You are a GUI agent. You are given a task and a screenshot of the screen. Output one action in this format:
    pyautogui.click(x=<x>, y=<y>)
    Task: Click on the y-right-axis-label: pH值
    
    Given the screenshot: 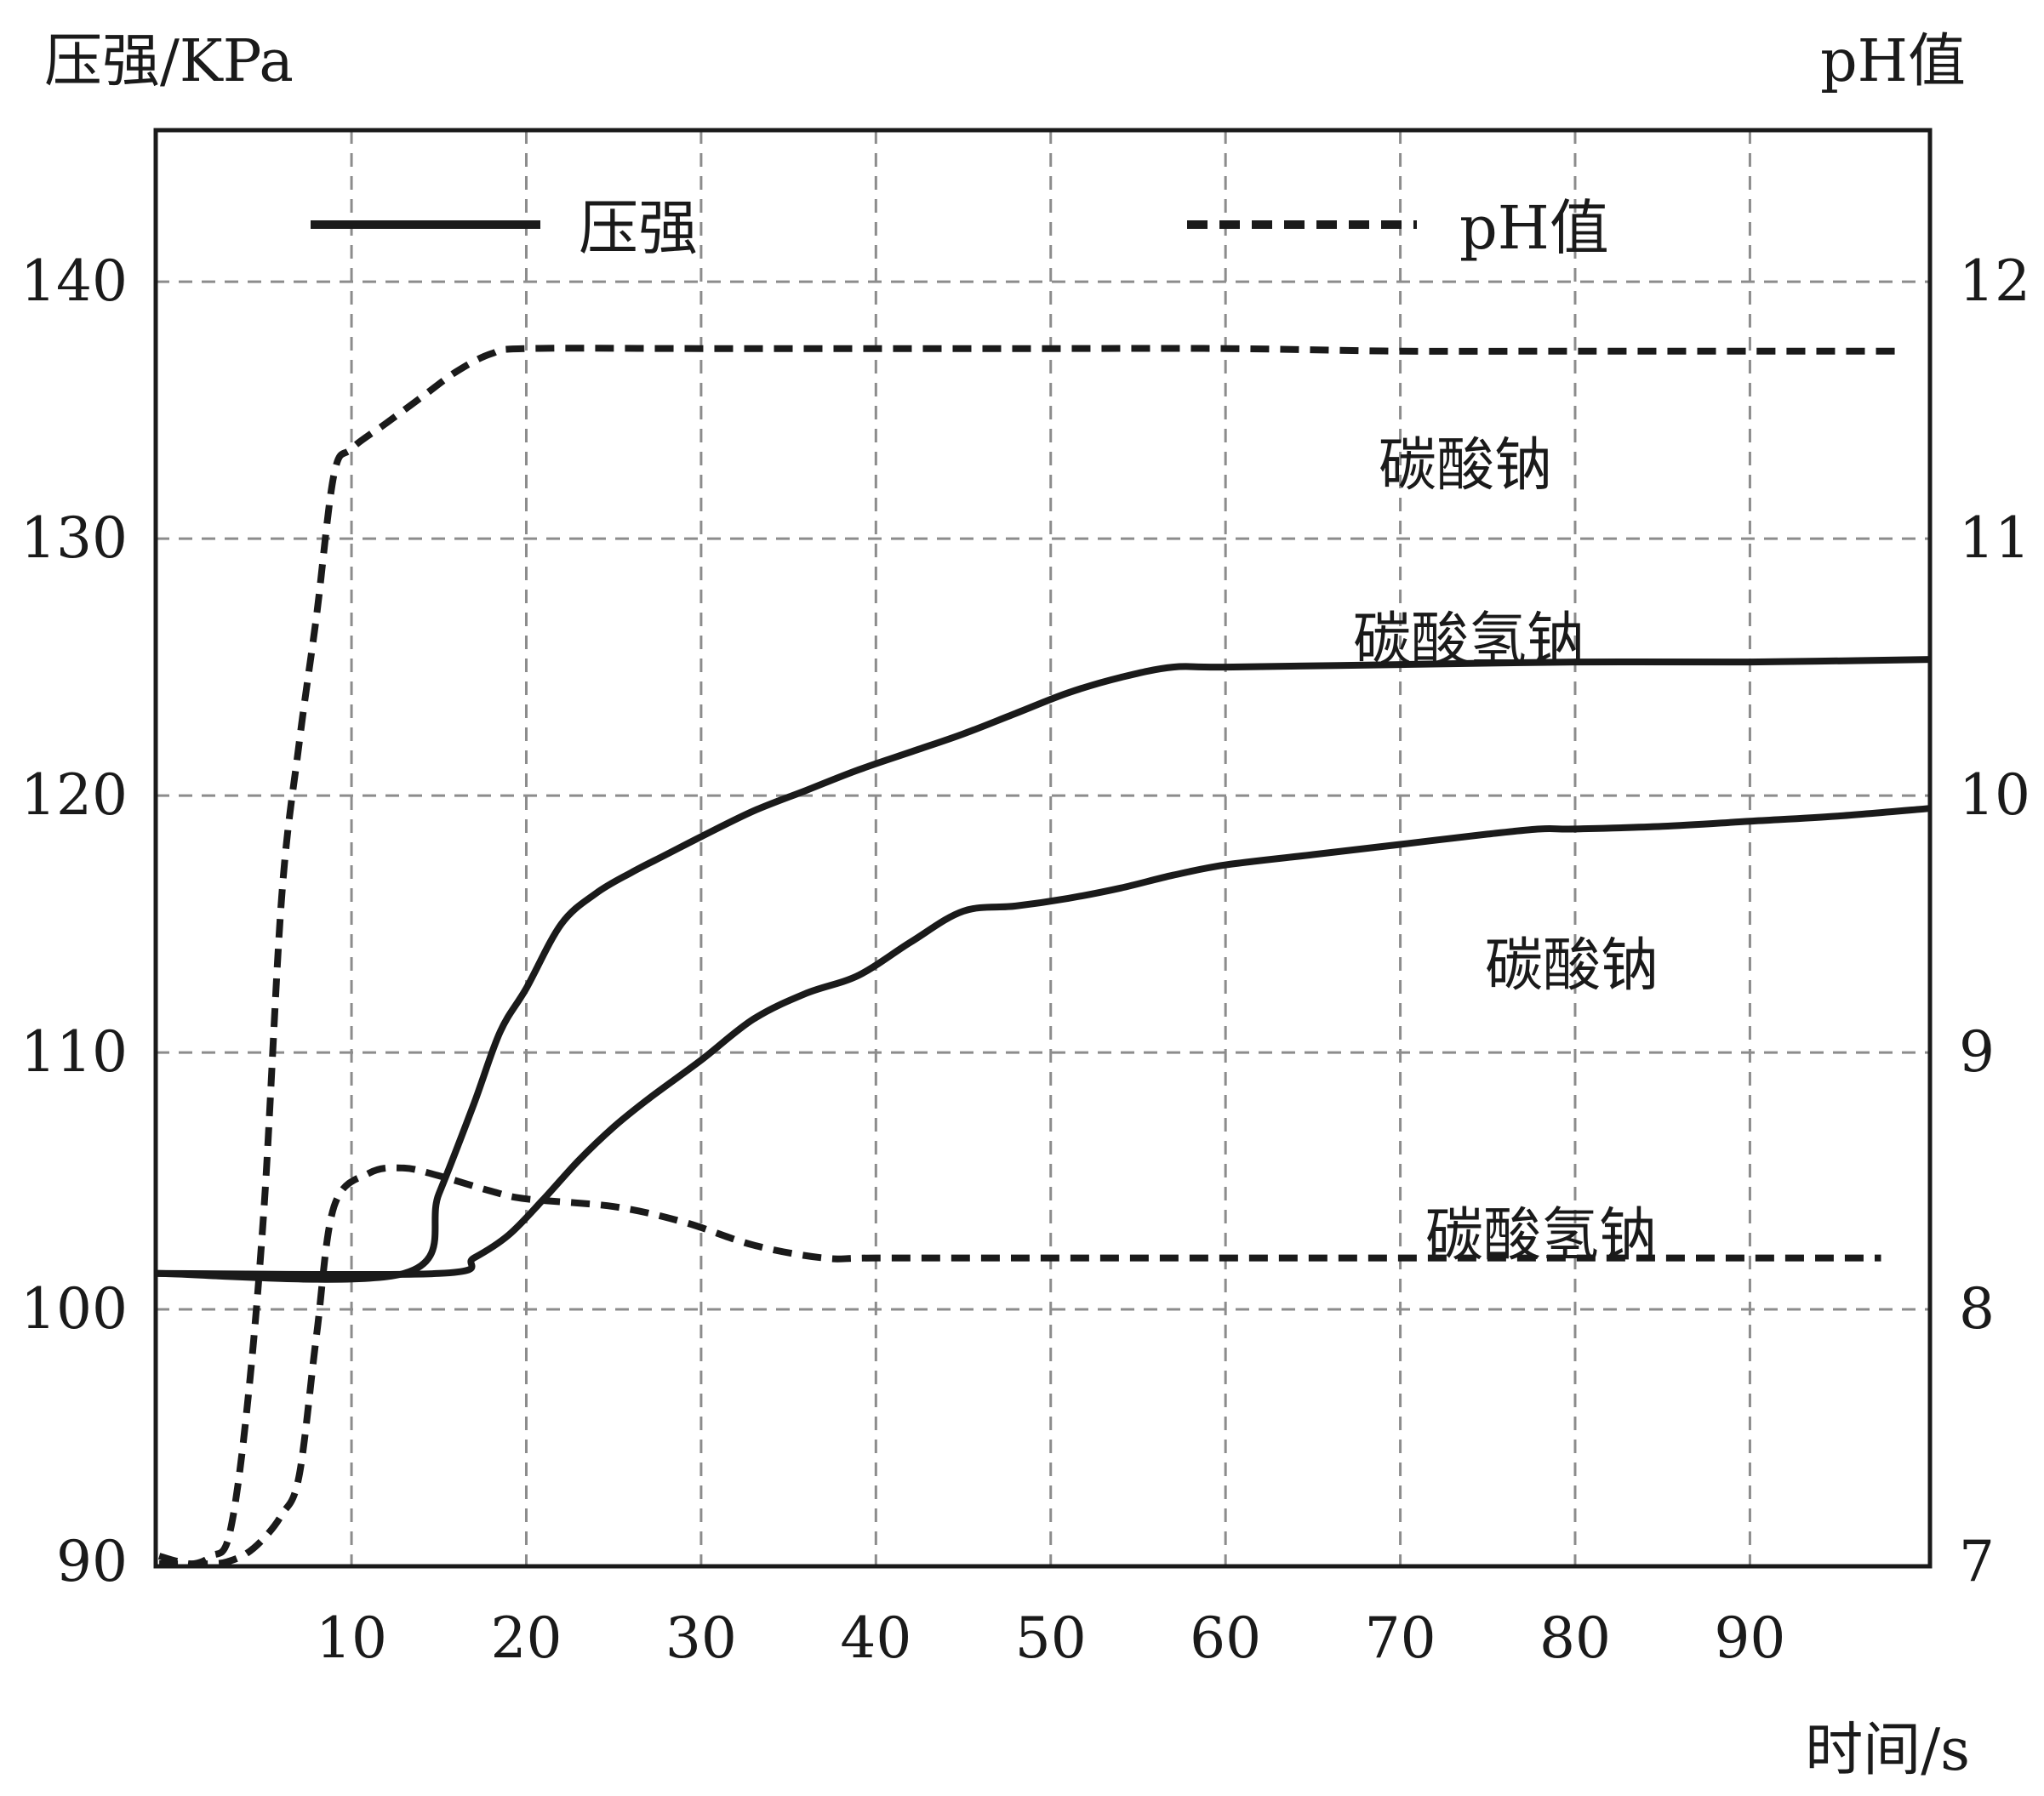 What is the action you would take?
    pyautogui.click(x=1893, y=62)
    